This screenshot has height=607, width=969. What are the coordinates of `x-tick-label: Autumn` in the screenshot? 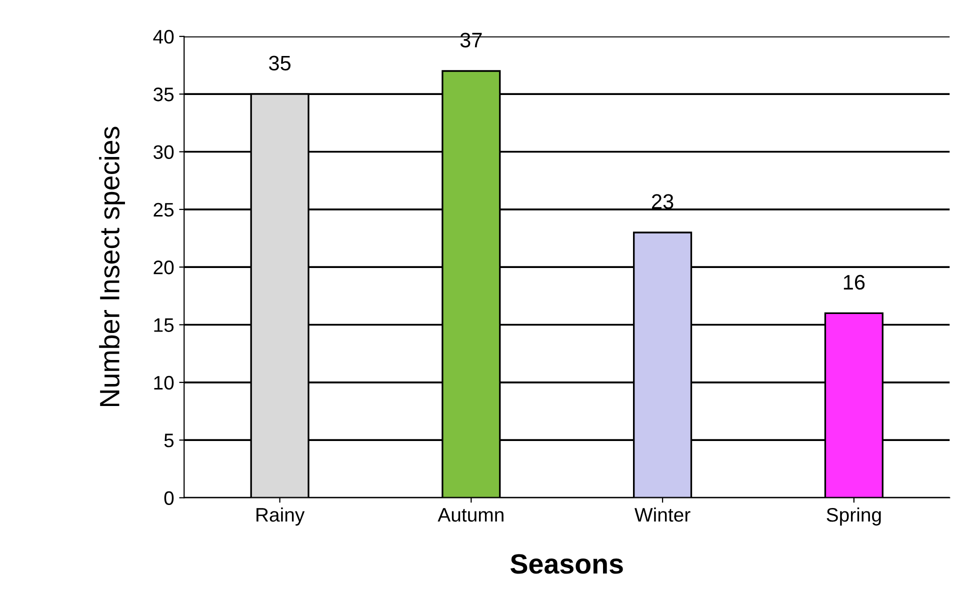 It's located at (471, 515).